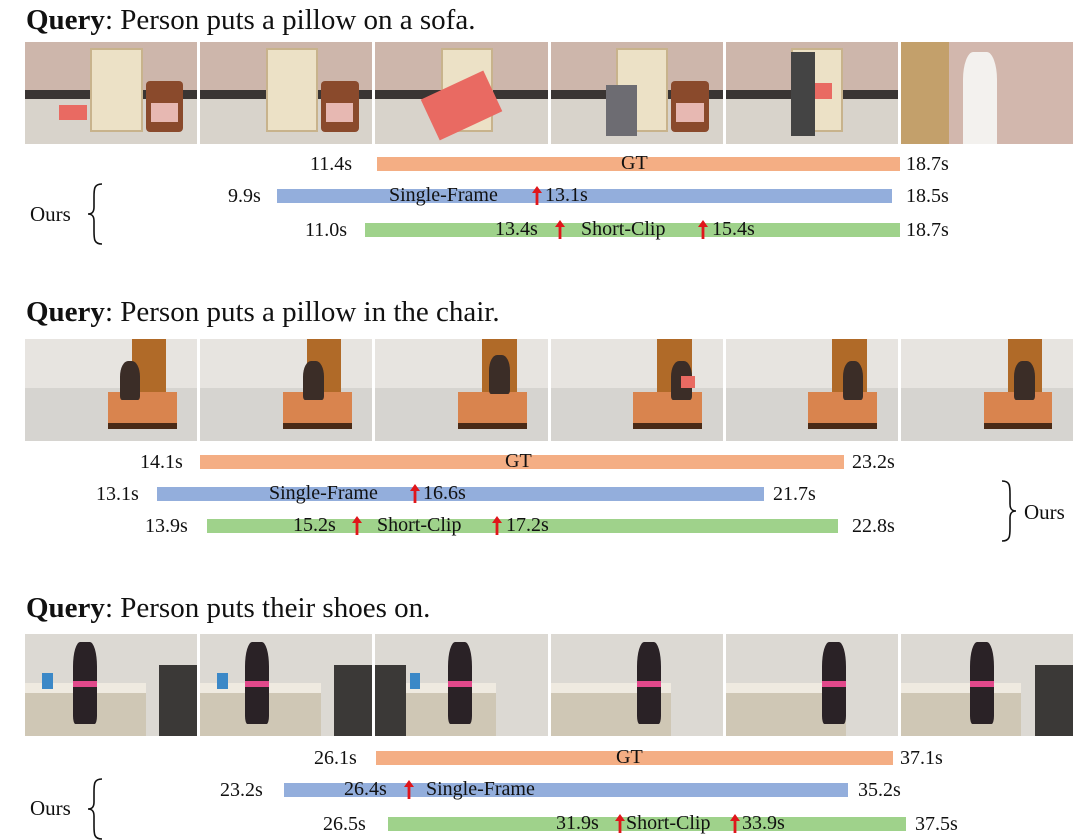 The width and height of the screenshot is (1088, 840). I want to click on query-title-3: Query: Person puts their shoes on., so click(228, 608).